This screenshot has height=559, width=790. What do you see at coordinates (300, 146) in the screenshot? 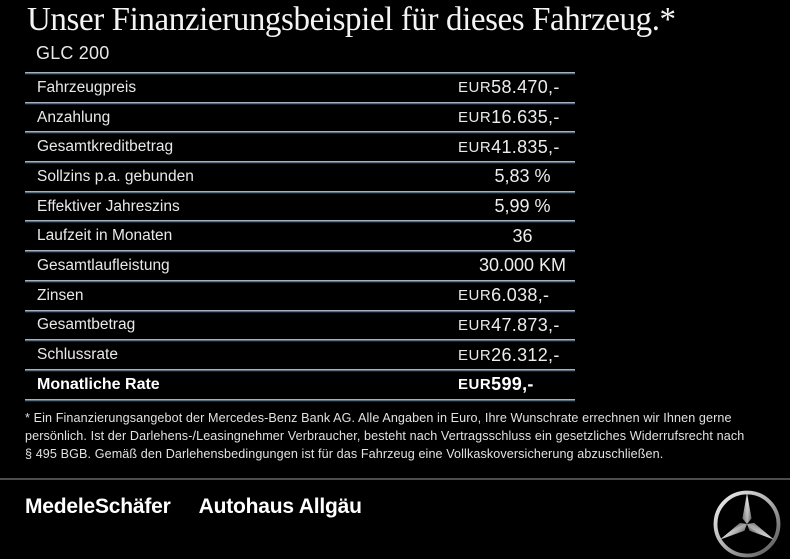
I see `table-row: Gesamtkreditbetrag EUR 41.835,-` at bounding box center [300, 146].